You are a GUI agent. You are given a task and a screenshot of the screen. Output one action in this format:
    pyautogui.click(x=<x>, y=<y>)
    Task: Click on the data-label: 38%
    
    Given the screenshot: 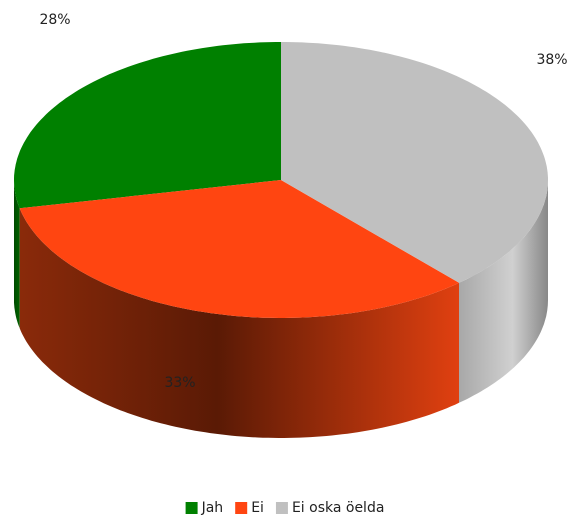 What is the action you would take?
    pyautogui.click(x=551, y=60)
    